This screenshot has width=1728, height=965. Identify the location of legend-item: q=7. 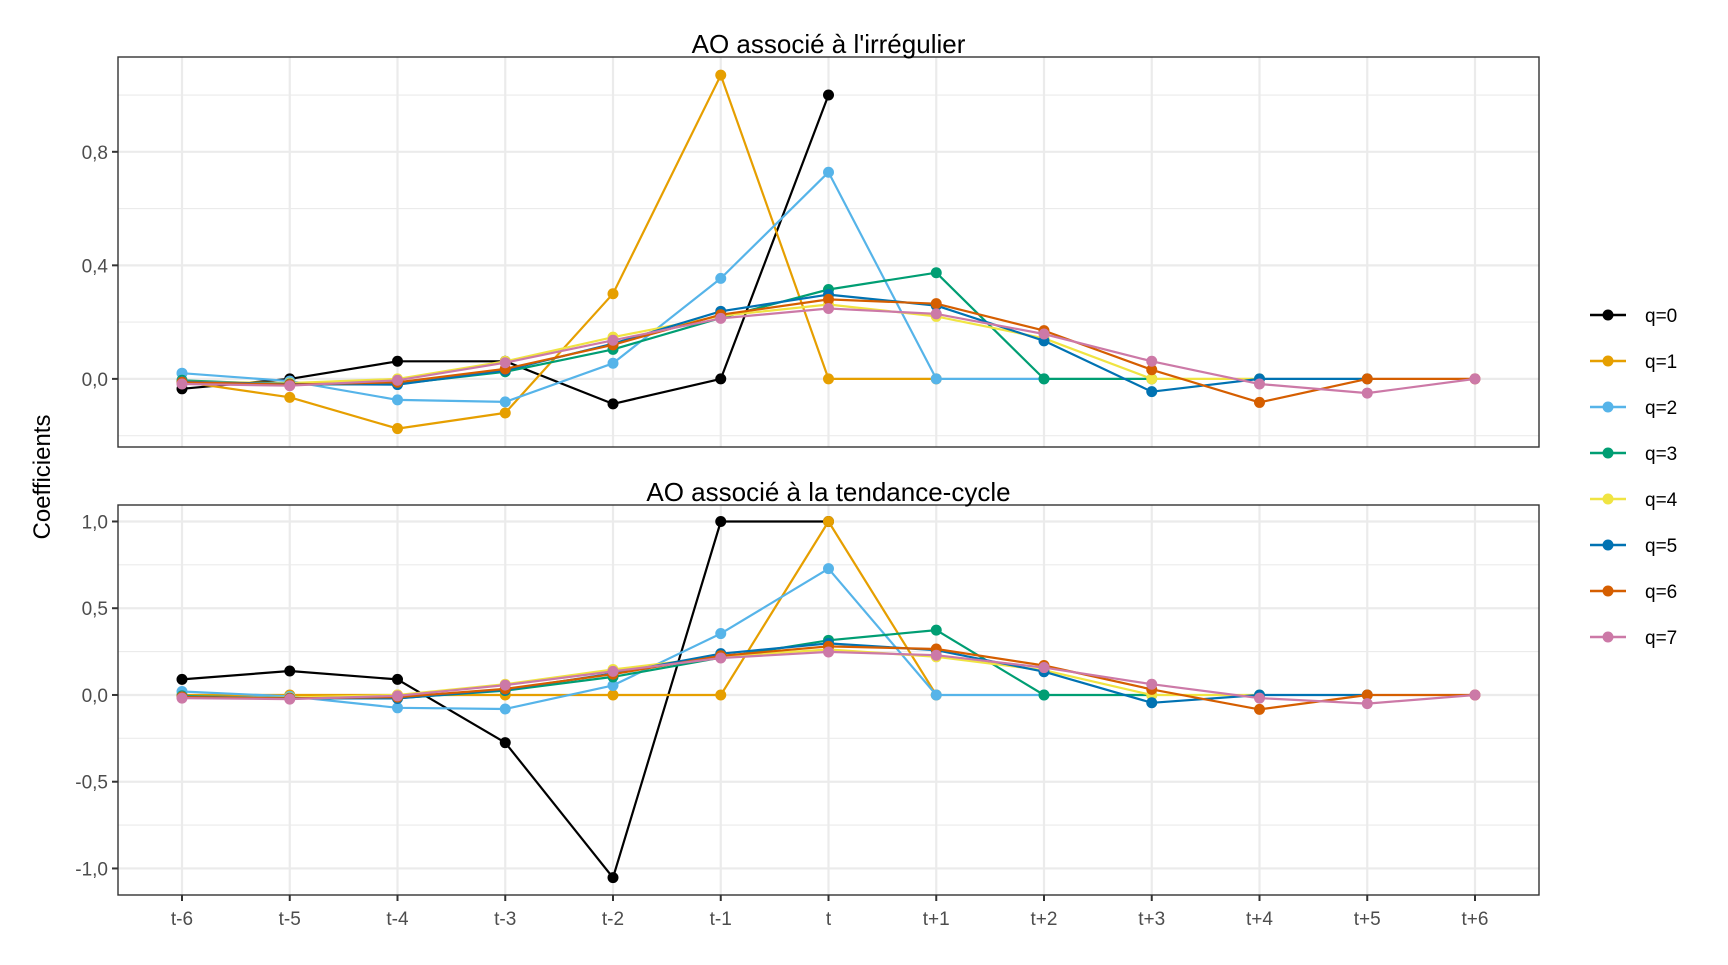
(1633, 638).